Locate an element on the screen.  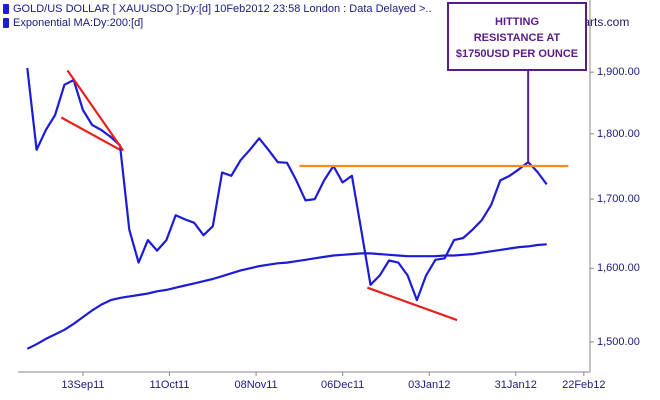
x-tick-label: 08Nov11 is located at coordinates (255, 385).